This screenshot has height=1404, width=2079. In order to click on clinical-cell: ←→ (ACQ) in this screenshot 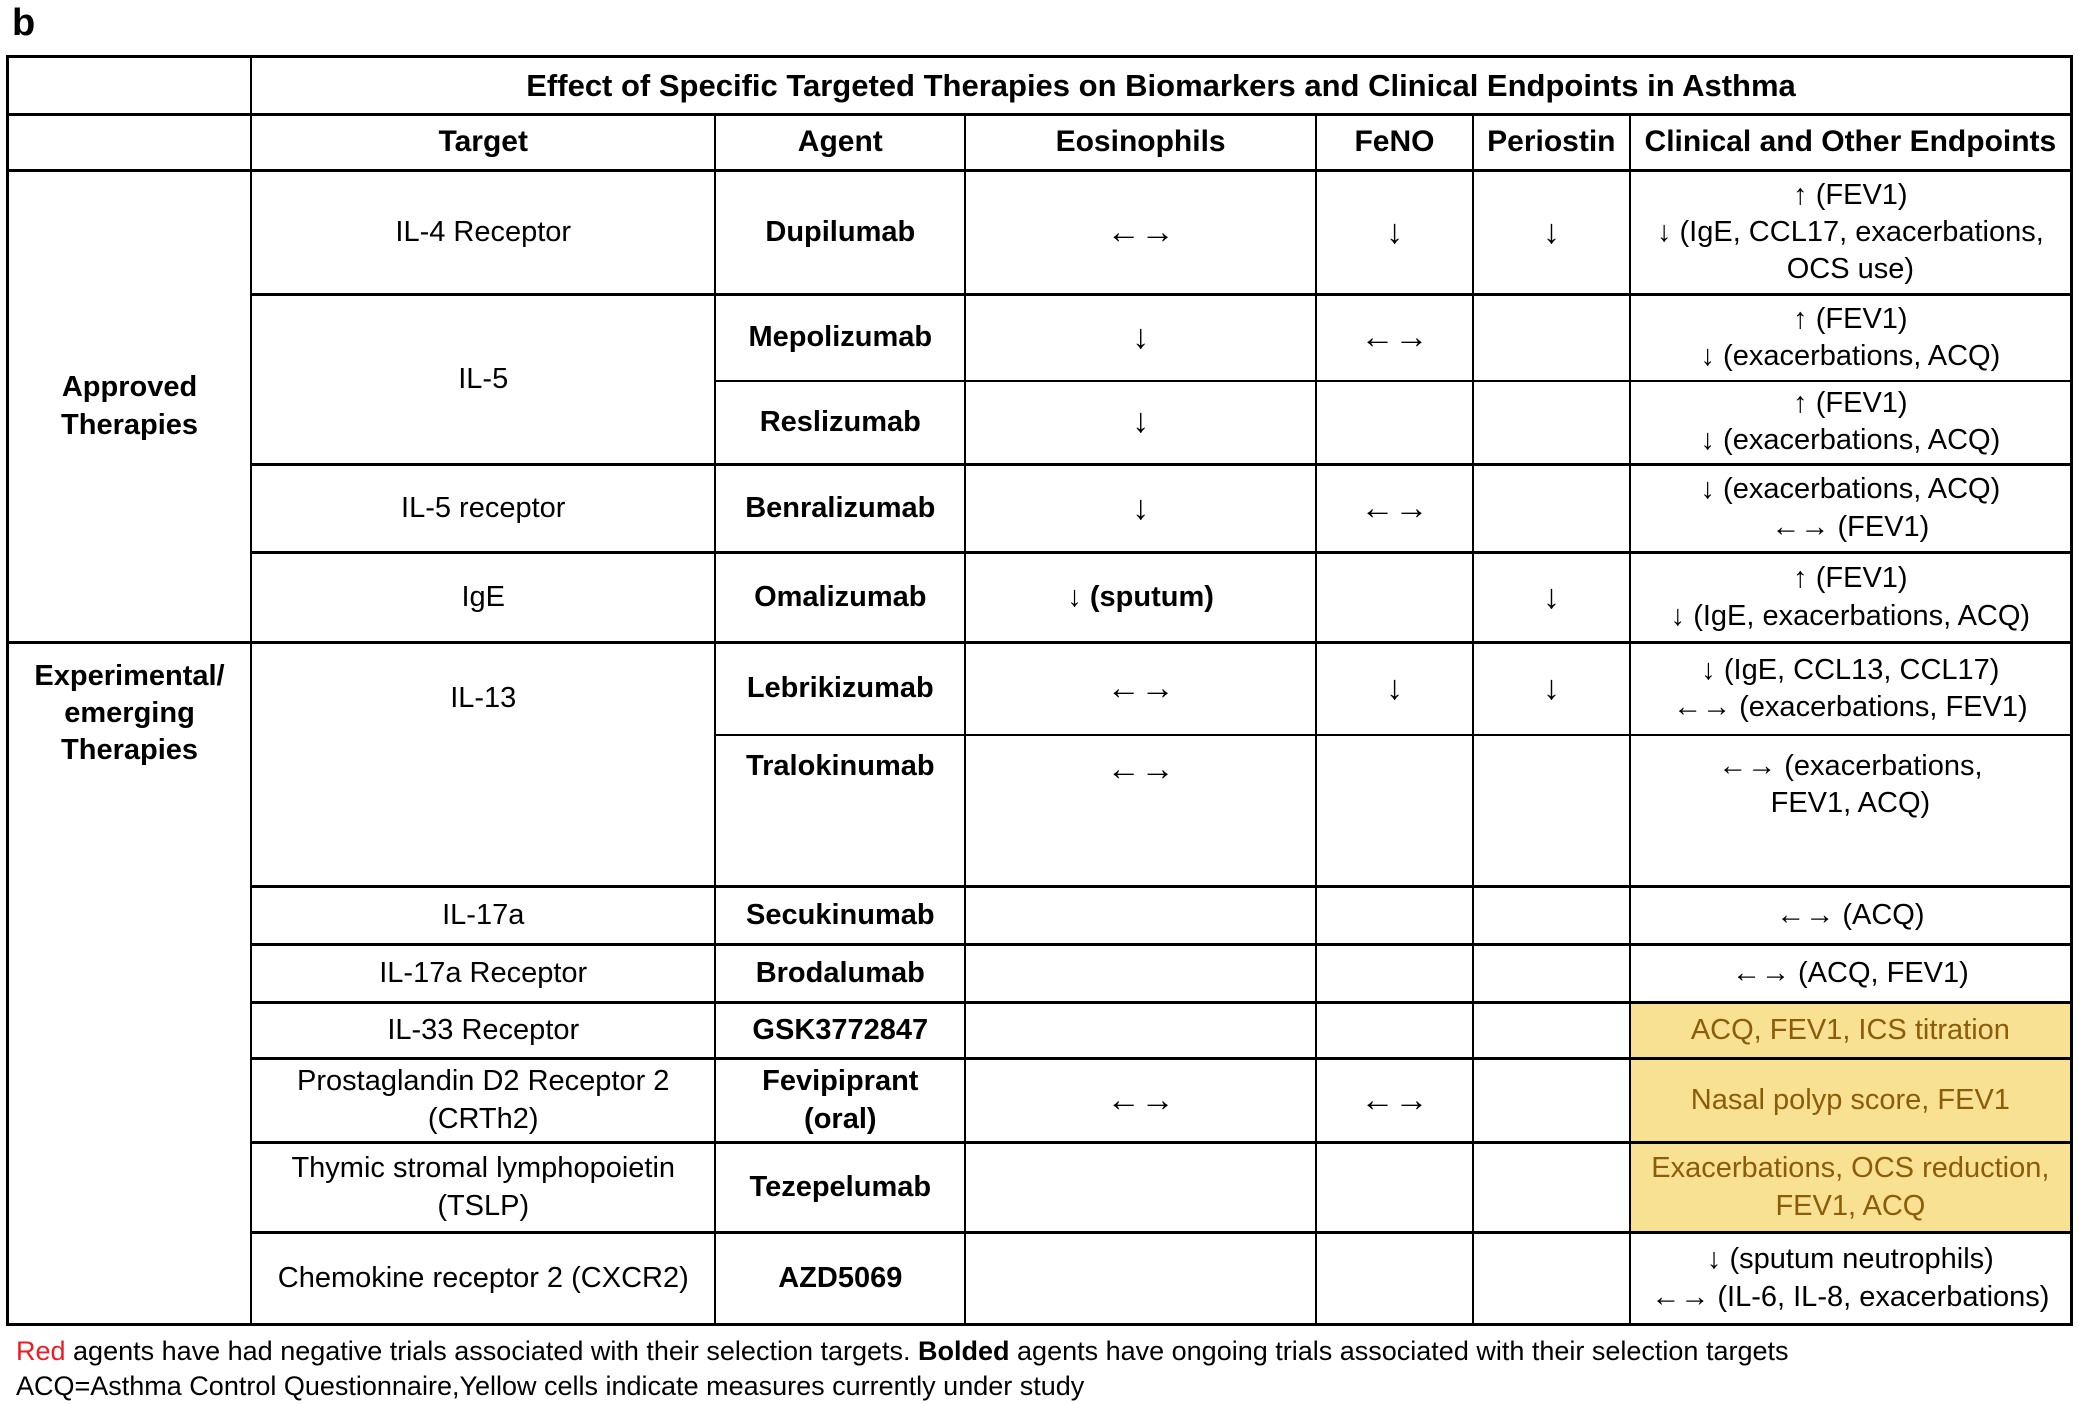, I will do `click(1850, 915)`.